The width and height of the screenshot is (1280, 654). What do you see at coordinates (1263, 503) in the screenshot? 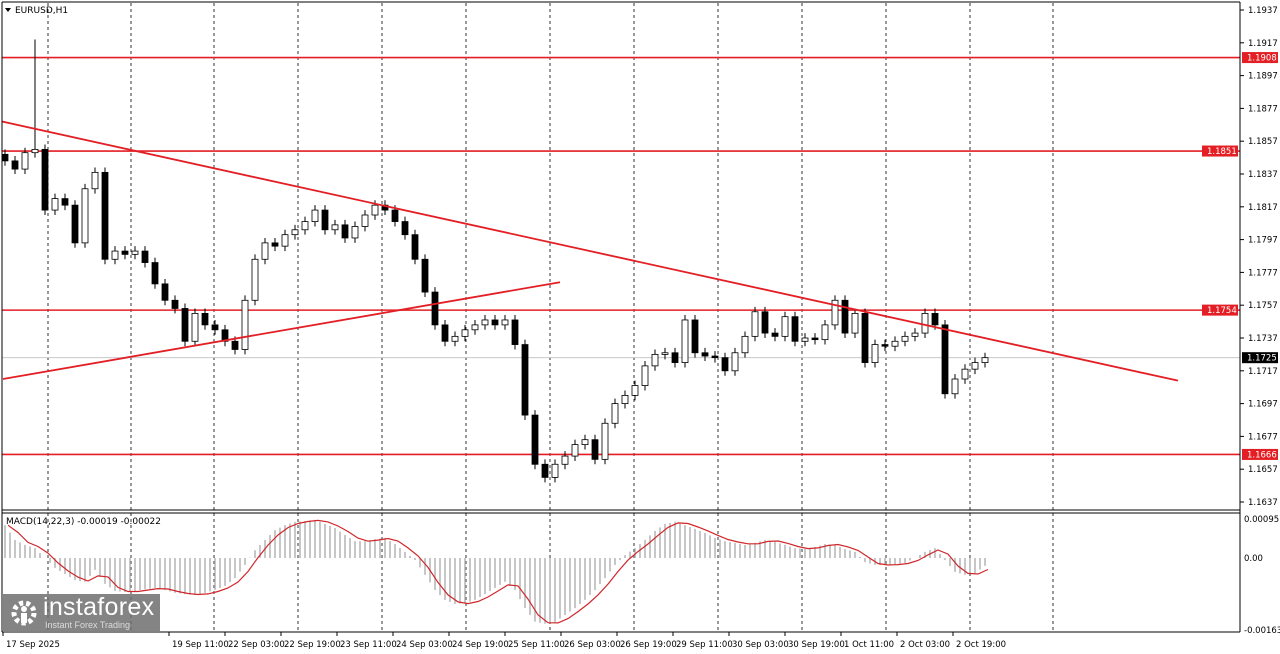
I see `y-tick-label: 1.1637` at bounding box center [1263, 503].